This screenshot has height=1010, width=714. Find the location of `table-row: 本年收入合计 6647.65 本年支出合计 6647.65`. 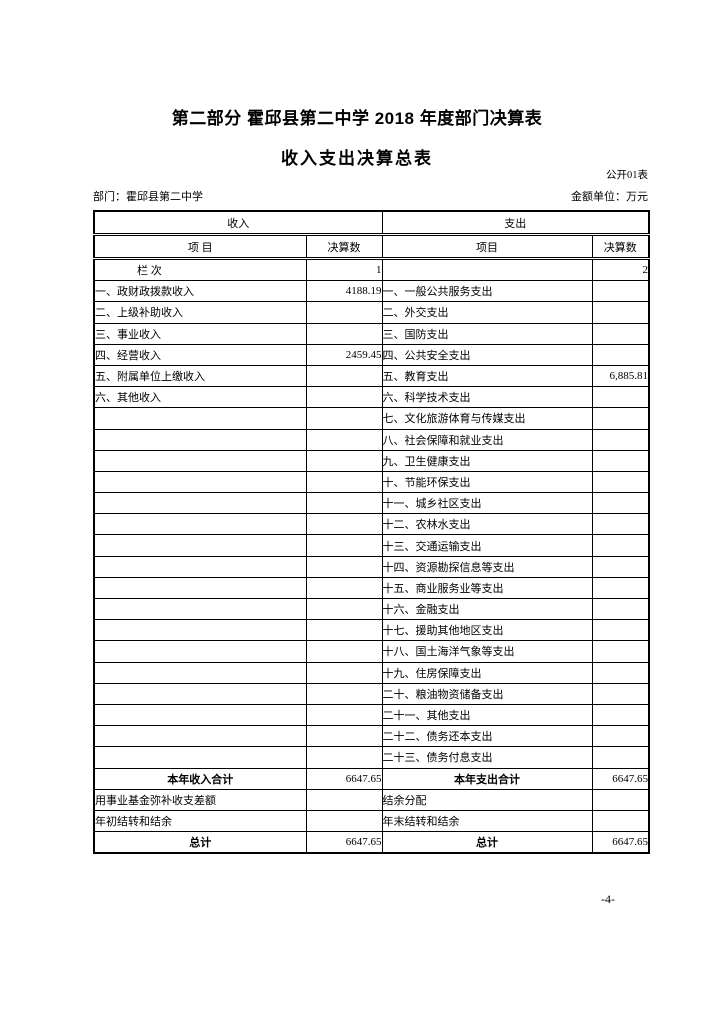

table-row: 本年收入合计 6647.65 本年支出合计 6647.65 is located at coordinates (371, 778).